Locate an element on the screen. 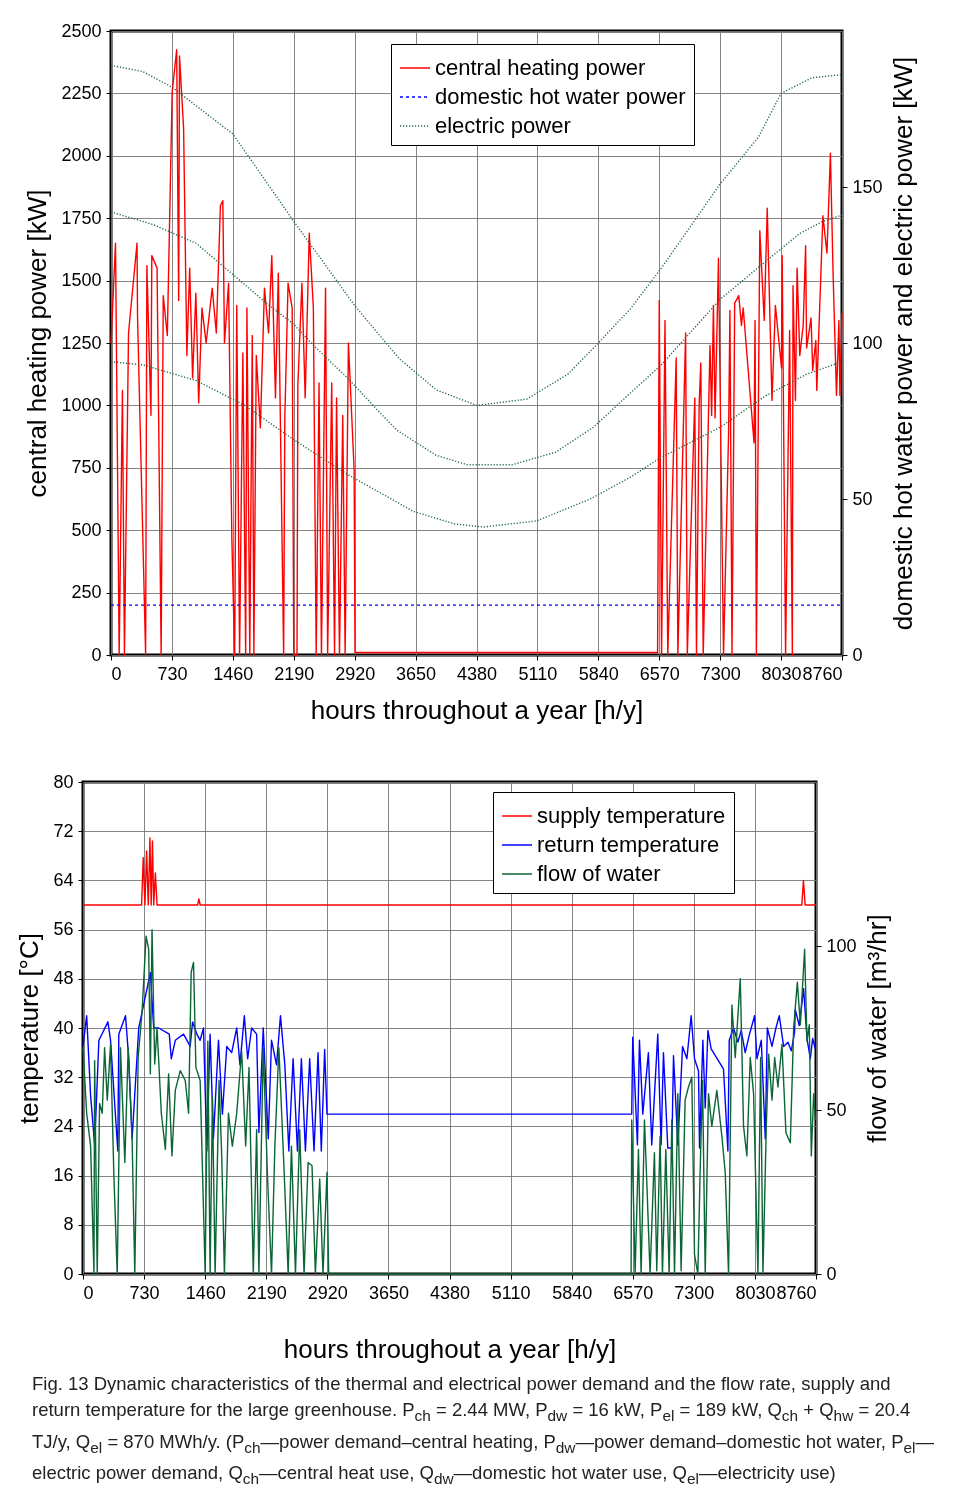 The image size is (955, 1490). x-tick-label: 0 is located at coordinates (116, 673).